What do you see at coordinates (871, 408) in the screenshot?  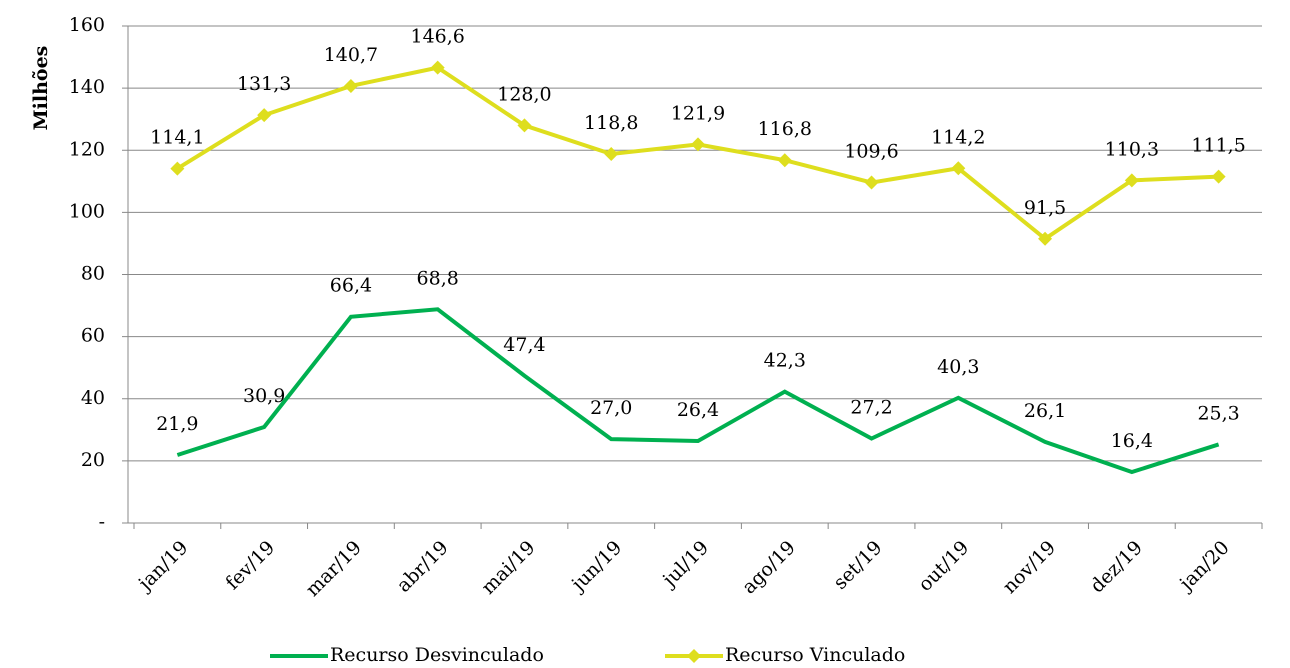 I see `data-label: 27,2` at bounding box center [871, 408].